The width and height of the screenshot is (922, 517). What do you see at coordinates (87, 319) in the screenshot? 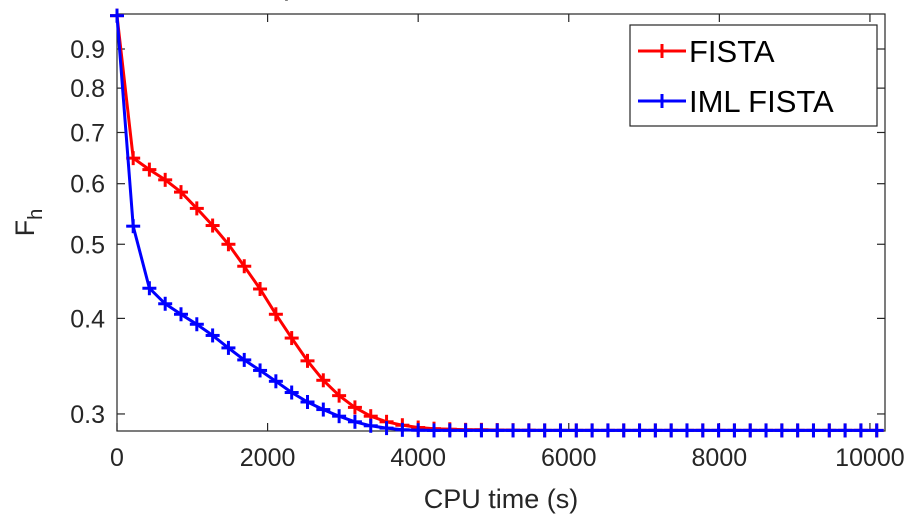
I see `y-tick-label: 0.4` at bounding box center [87, 319].